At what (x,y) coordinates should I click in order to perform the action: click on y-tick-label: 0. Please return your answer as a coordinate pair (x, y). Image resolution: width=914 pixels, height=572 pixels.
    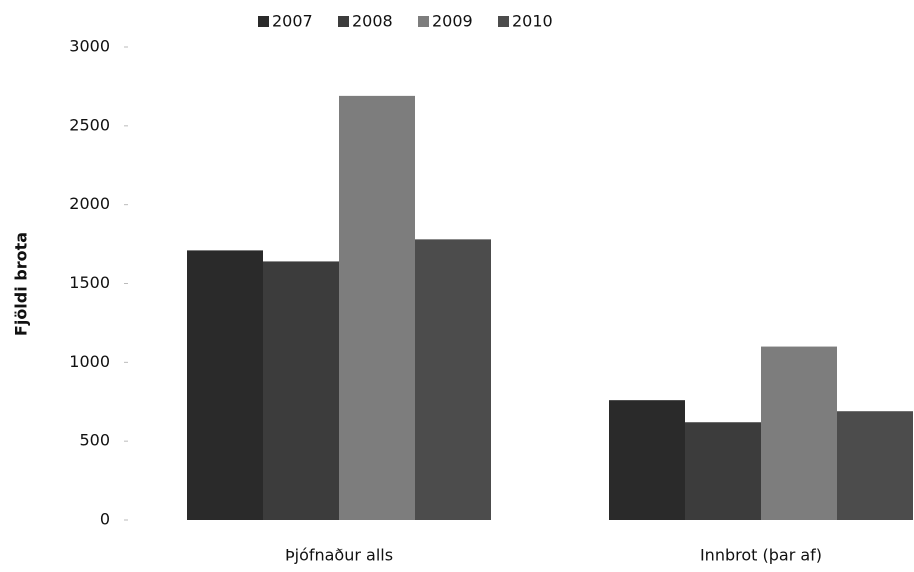
    Looking at the image, I should click on (105, 519).